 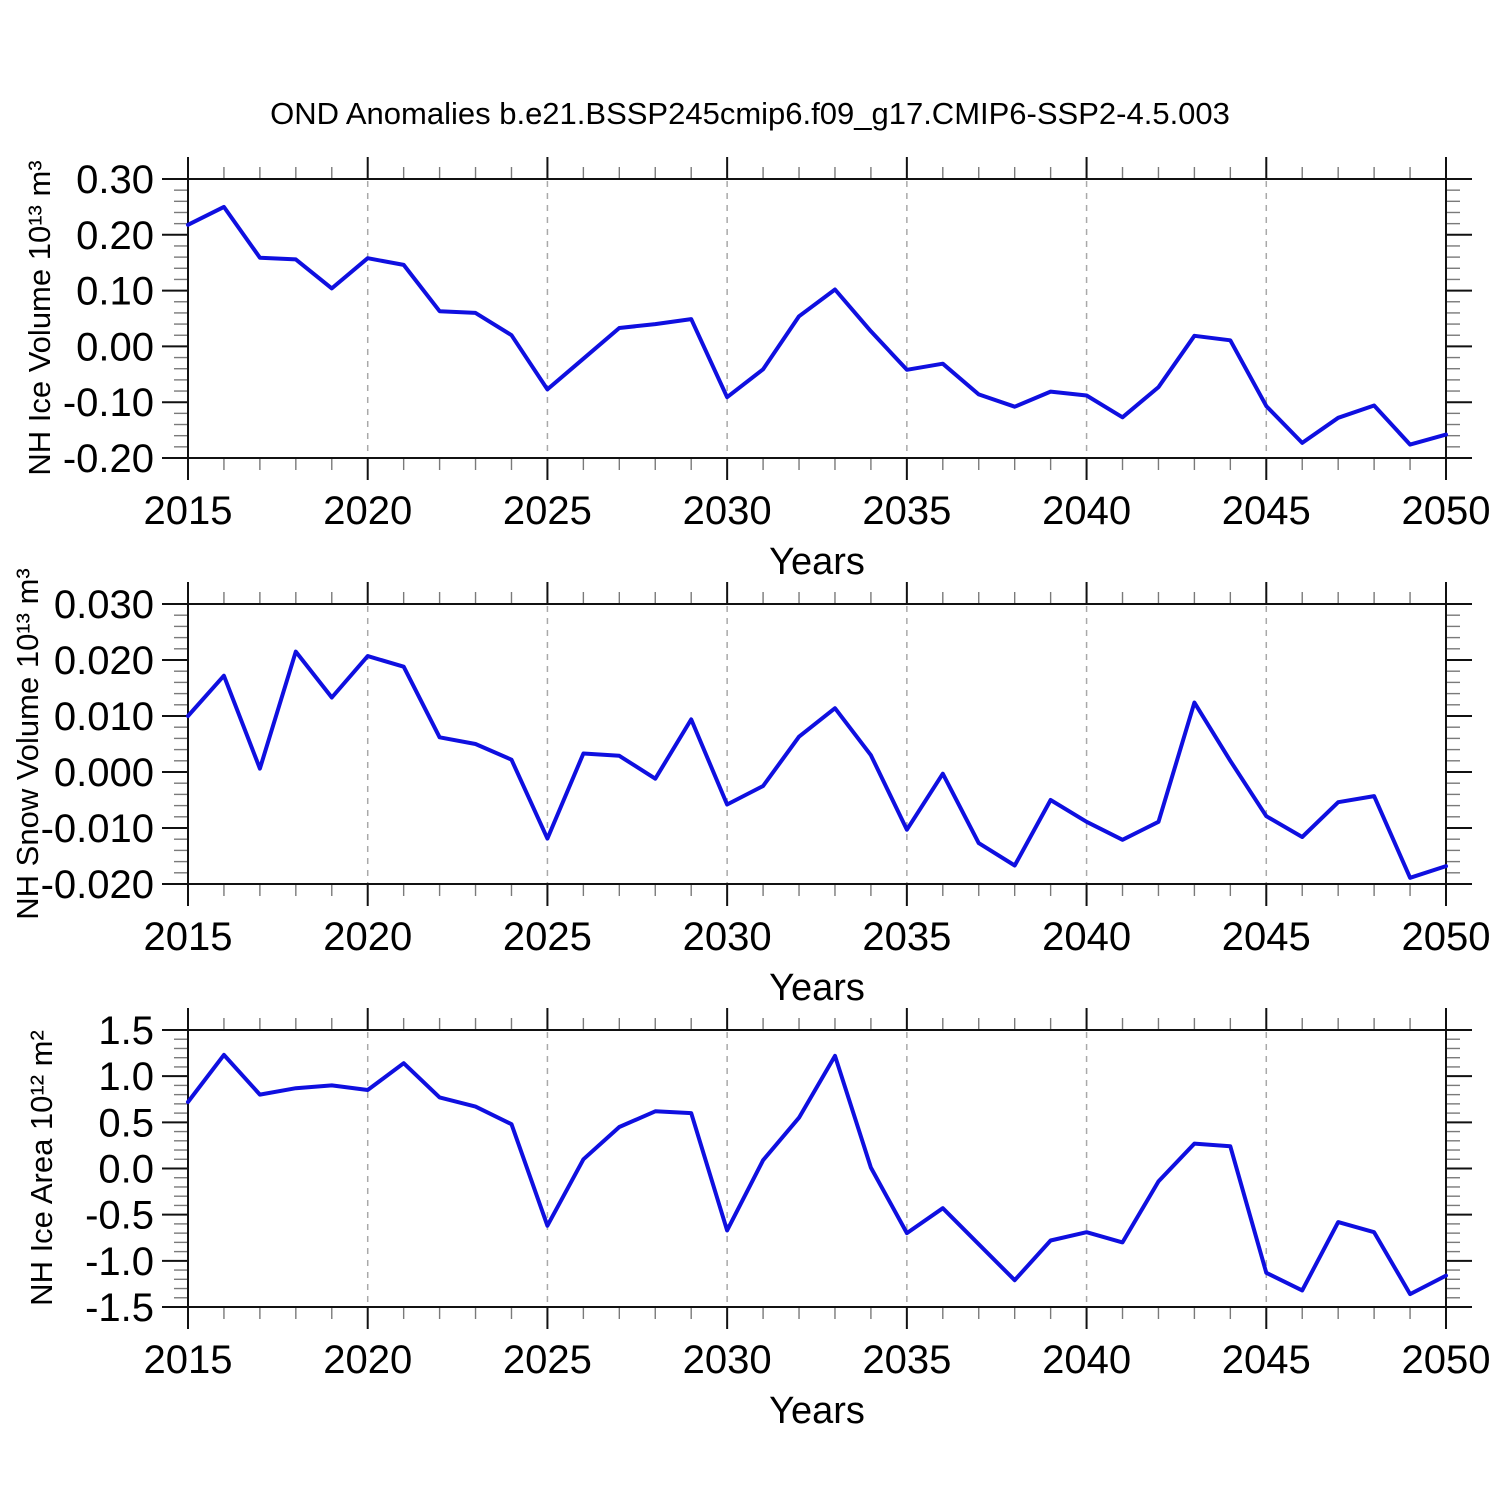 What do you see at coordinates (119, 1262) in the screenshot?
I see `y-tick-label: -1.0` at bounding box center [119, 1262].